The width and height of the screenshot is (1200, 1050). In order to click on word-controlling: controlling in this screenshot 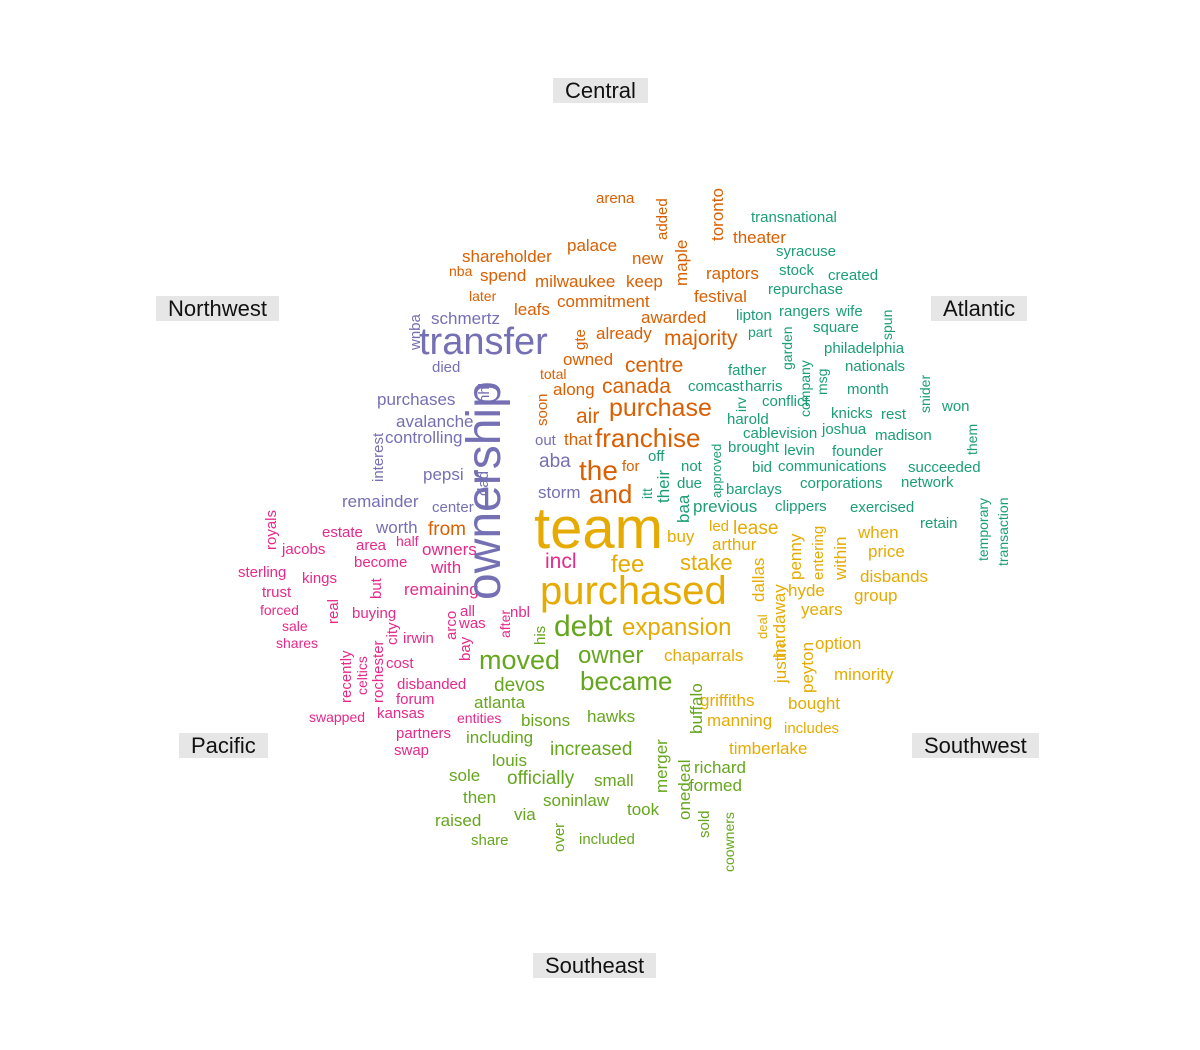, I will do `click(424, 437)`.